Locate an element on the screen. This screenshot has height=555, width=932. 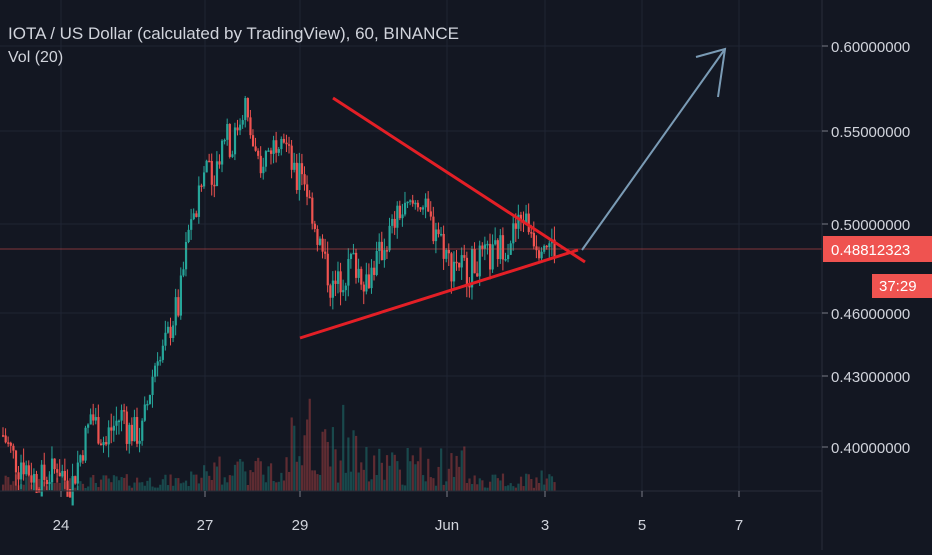
countdown-tag: 37:29 is located at coordinates (902, 286).